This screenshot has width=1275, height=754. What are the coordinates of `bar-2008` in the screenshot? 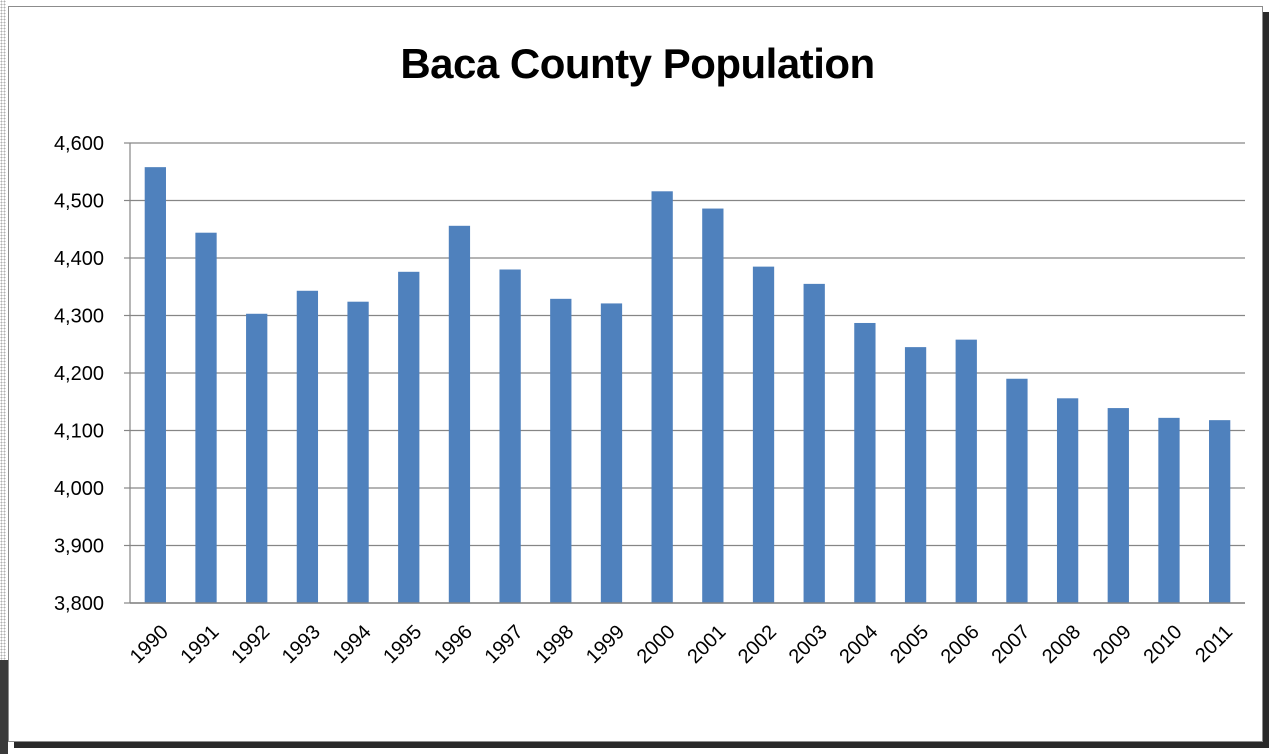 It's located at (1067, 500).